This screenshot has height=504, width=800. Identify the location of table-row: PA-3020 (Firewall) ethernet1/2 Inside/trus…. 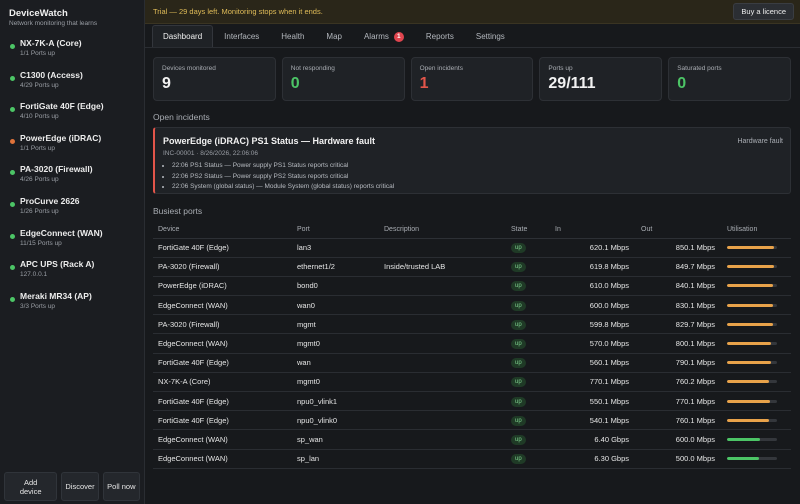
(472, 267).